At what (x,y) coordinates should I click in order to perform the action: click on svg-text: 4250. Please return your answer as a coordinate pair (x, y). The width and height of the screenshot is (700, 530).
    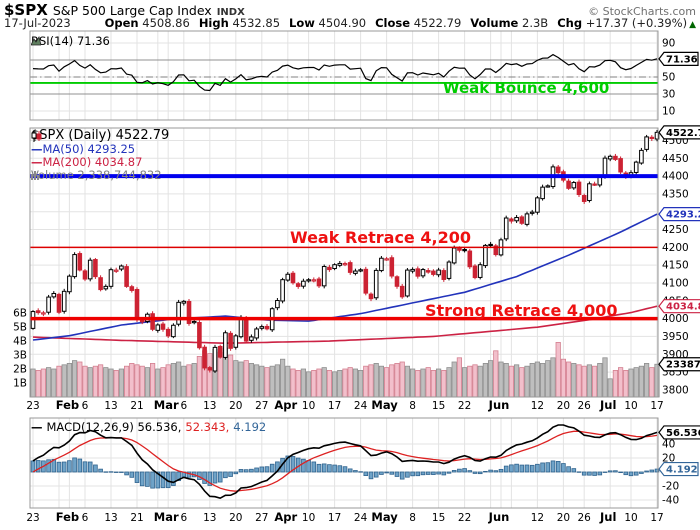
    Looking at the image, I should click on (675, 230).